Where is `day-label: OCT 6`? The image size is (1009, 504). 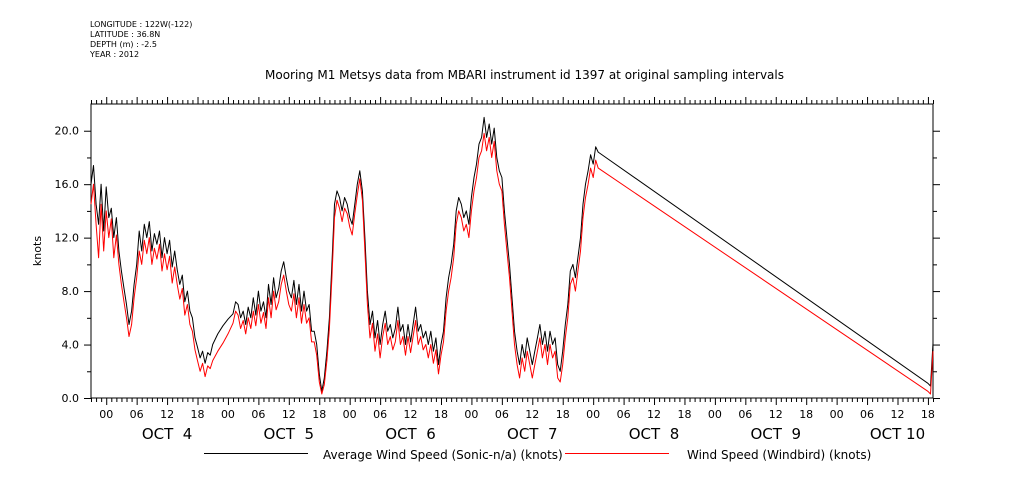 day-label: OCT 6 is located at coordinates (410, 434).